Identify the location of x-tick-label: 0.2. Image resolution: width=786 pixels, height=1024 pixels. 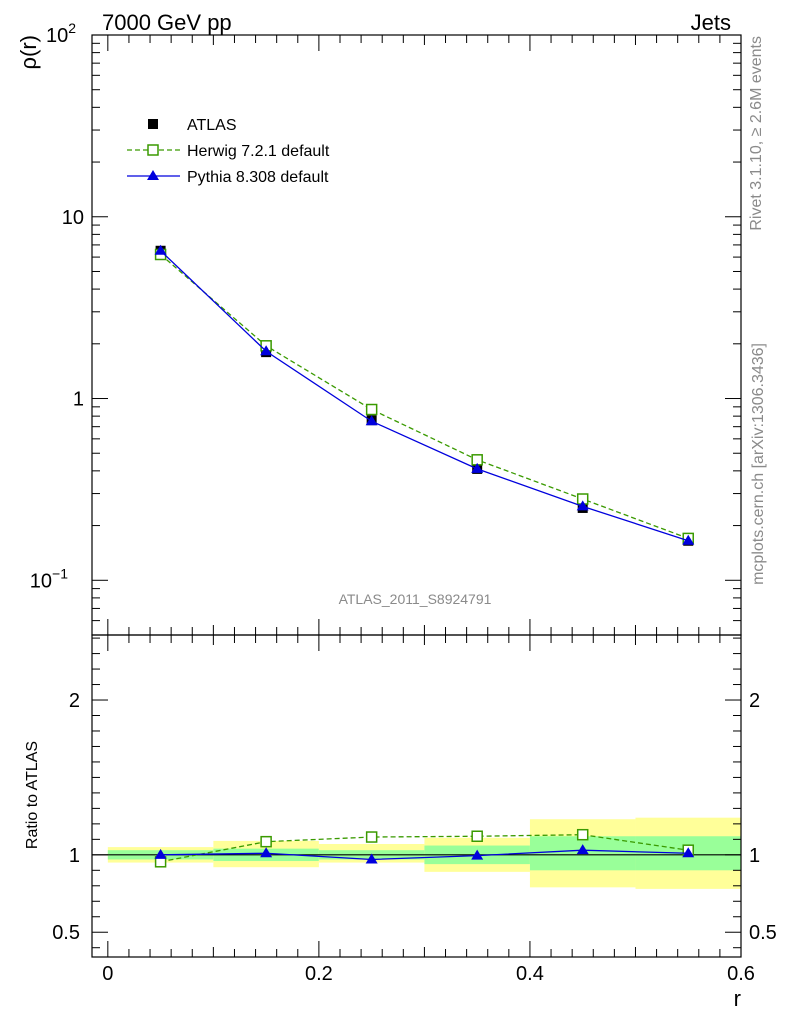
(319, 974).